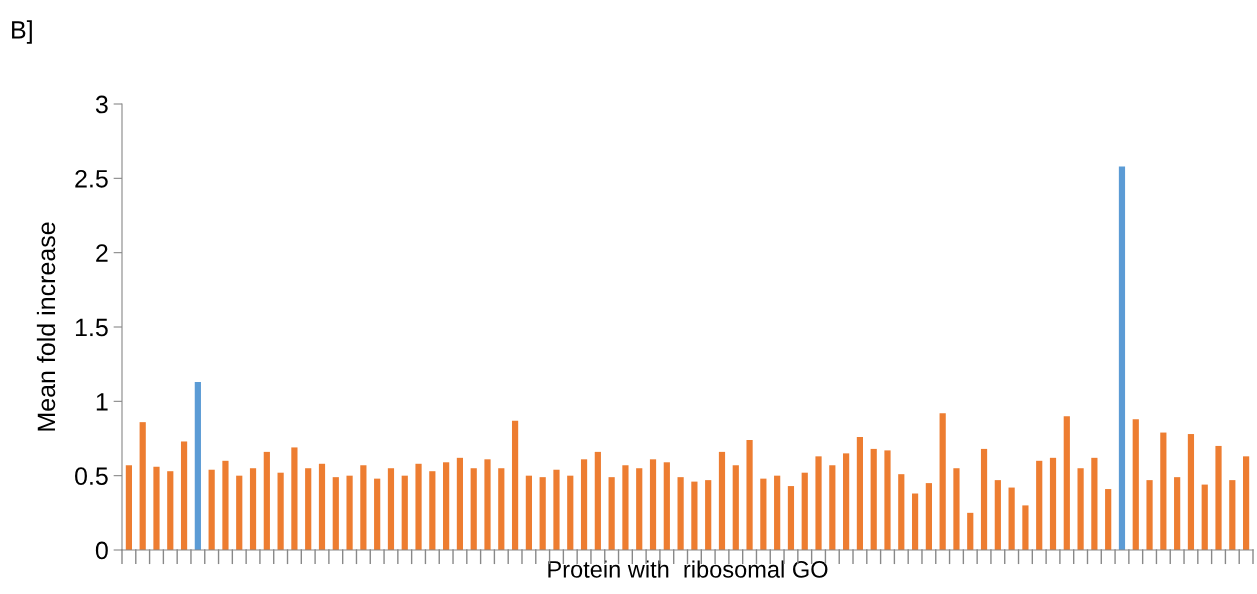 Image resolution: width=1257 pixels, height=594 pixels. What do you see at coordinates (91, 178) in the screenshot?
I see `y-tick-label: 2.5` at bounding box center [91, 178].